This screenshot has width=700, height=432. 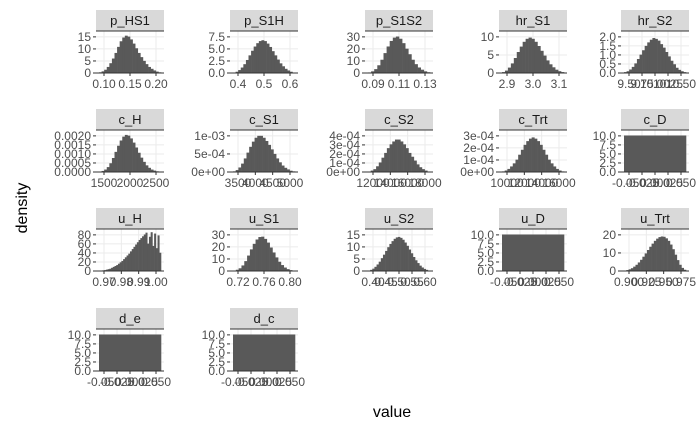 What do you see at coordinates (373, 84) in the screenshot?
I see `x-tick-label: 0.09` at bounding box center [373, 84].